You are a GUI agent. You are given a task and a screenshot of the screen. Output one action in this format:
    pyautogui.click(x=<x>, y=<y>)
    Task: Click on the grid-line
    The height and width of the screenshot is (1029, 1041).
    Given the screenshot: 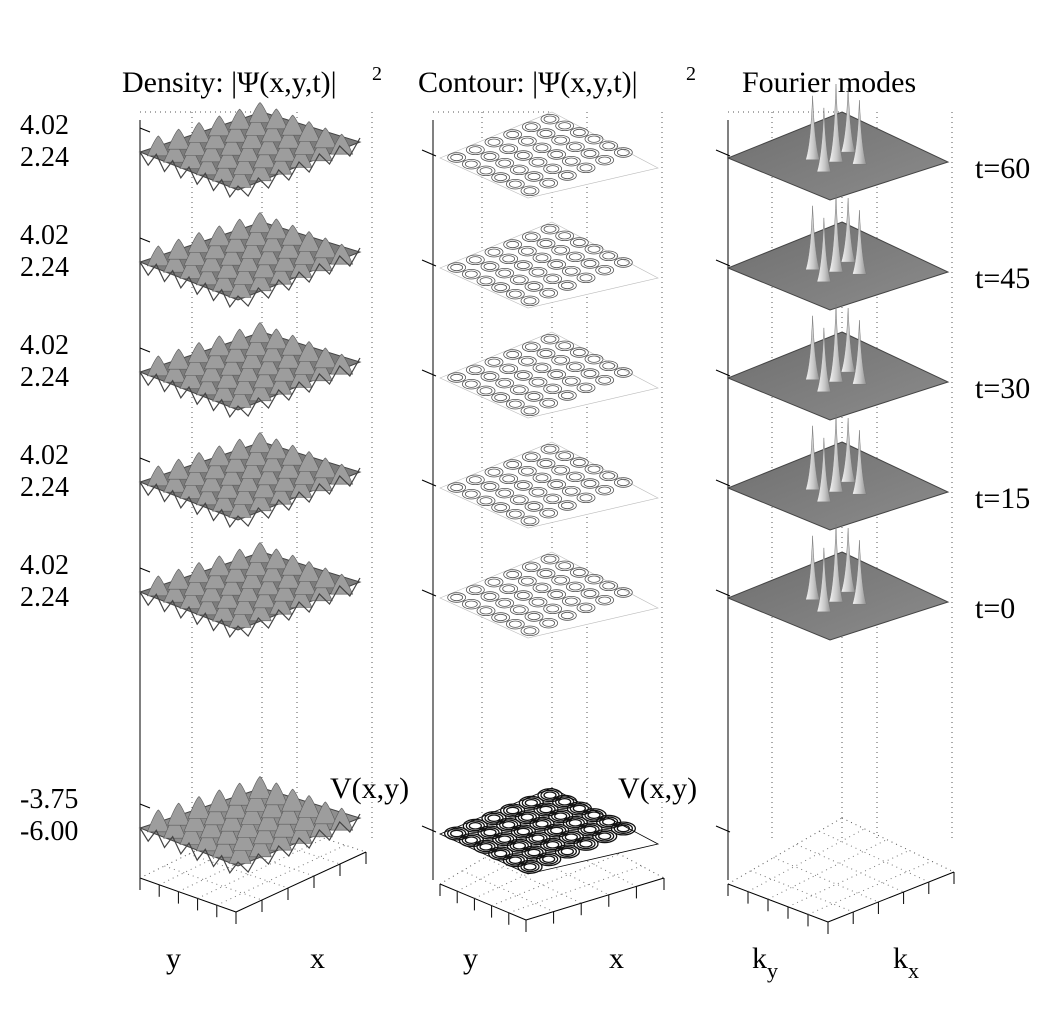 What is the action you would take?
    pyautogui.click(x=785, y=851)
    